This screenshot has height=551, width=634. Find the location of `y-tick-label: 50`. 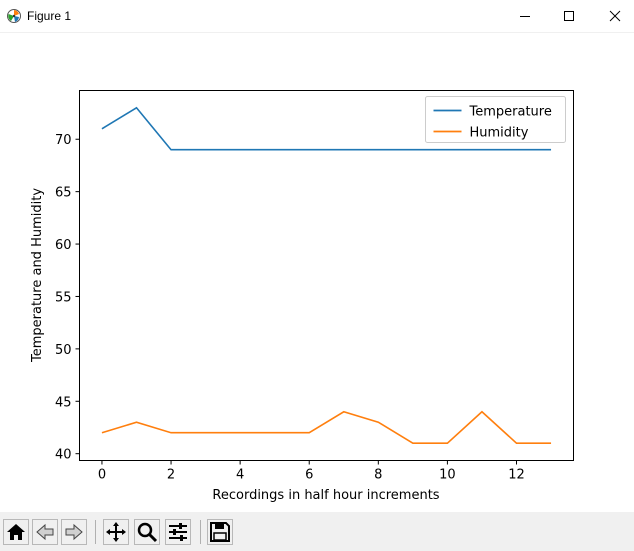

y-tick-label: 50 is located at coordinates (63, 350).